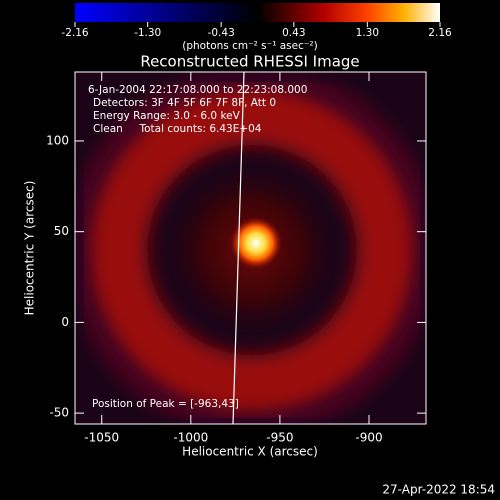 Image resolution: width=500 pixels, height=500 pixels. I want to click on colorbar, so click(257, 12).